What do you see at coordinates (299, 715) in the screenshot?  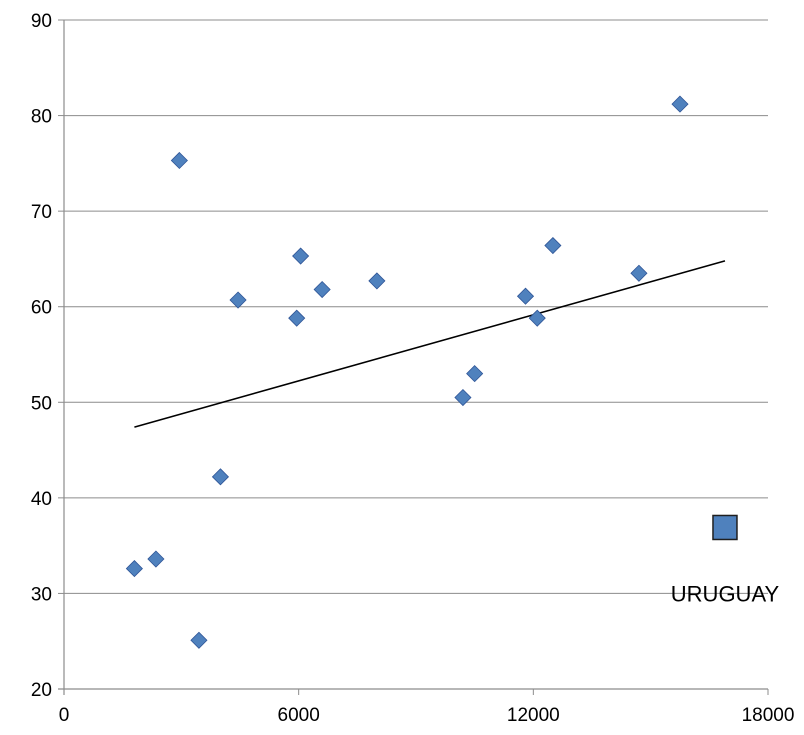 I see `x-tick-label: 6000` at bounding box center [299, 715].